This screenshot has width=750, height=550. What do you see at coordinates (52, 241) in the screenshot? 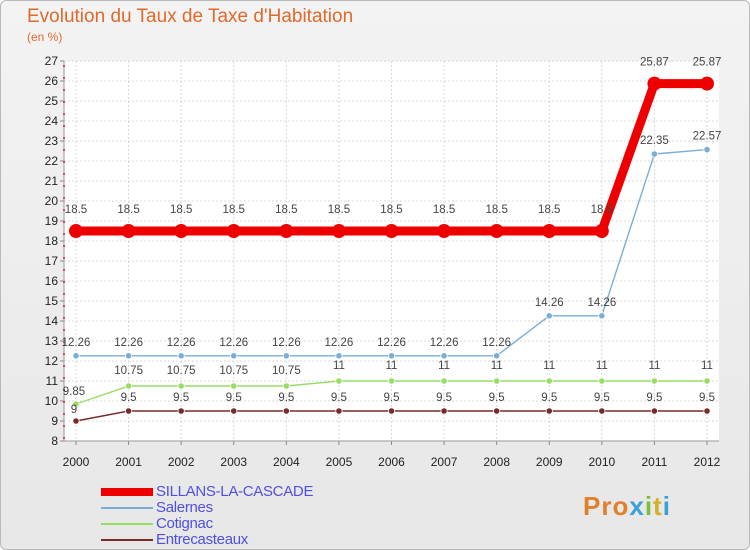
I see `y-tick-label: 18` at bounding box center [52, 241].